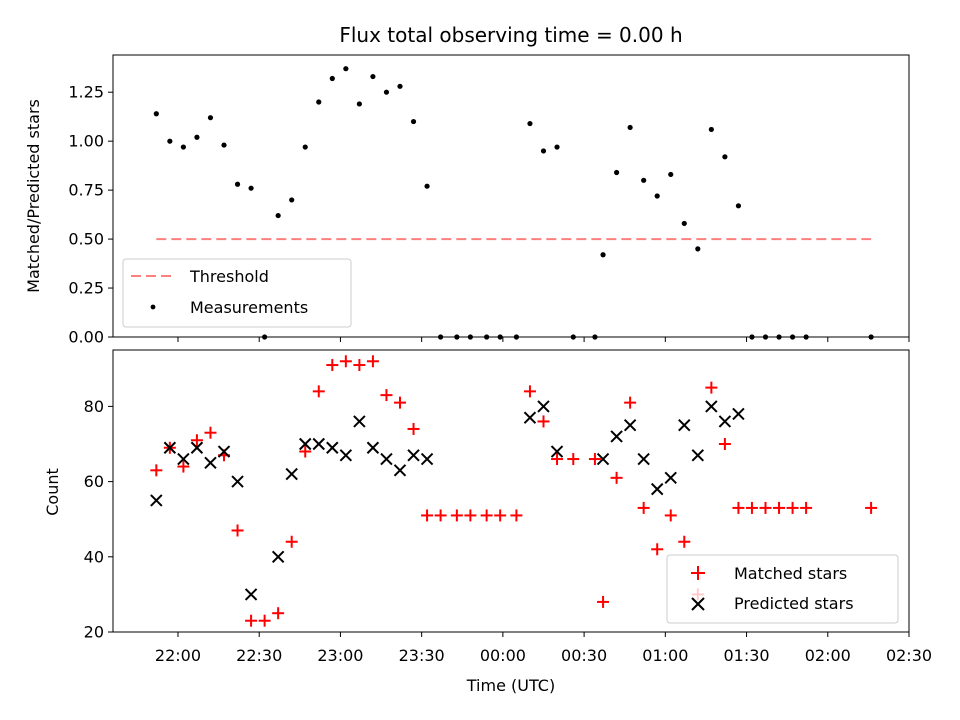  What do you see at coordinates (259, 655) in the screenshot?
I see `x-tick-label: 22:30` at bounding box center [259, 655].